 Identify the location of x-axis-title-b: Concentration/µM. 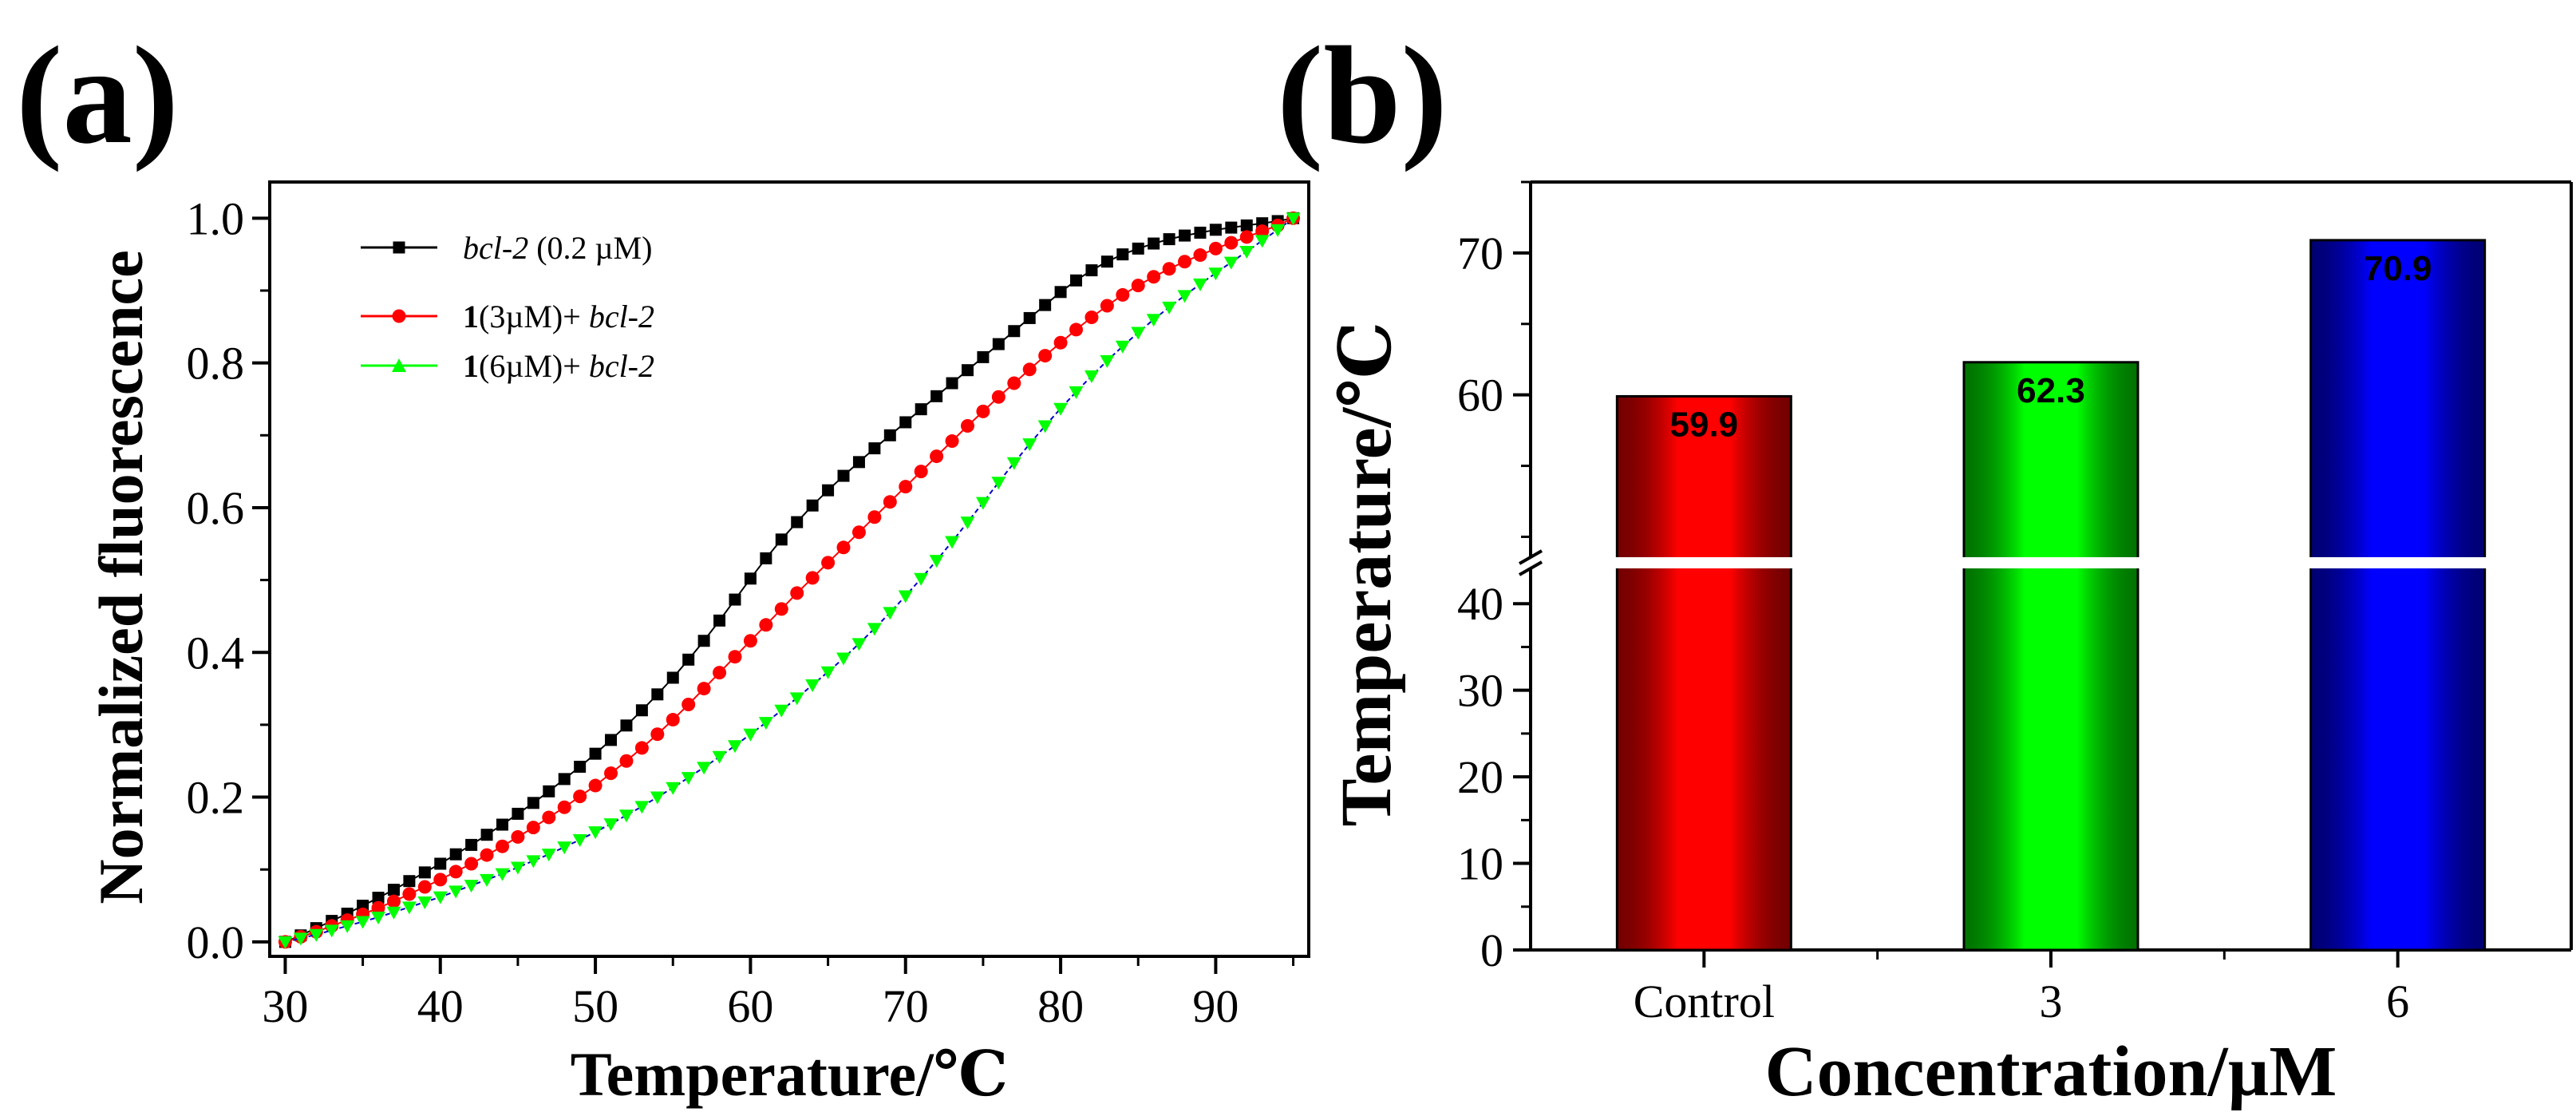
(2051, 1071).